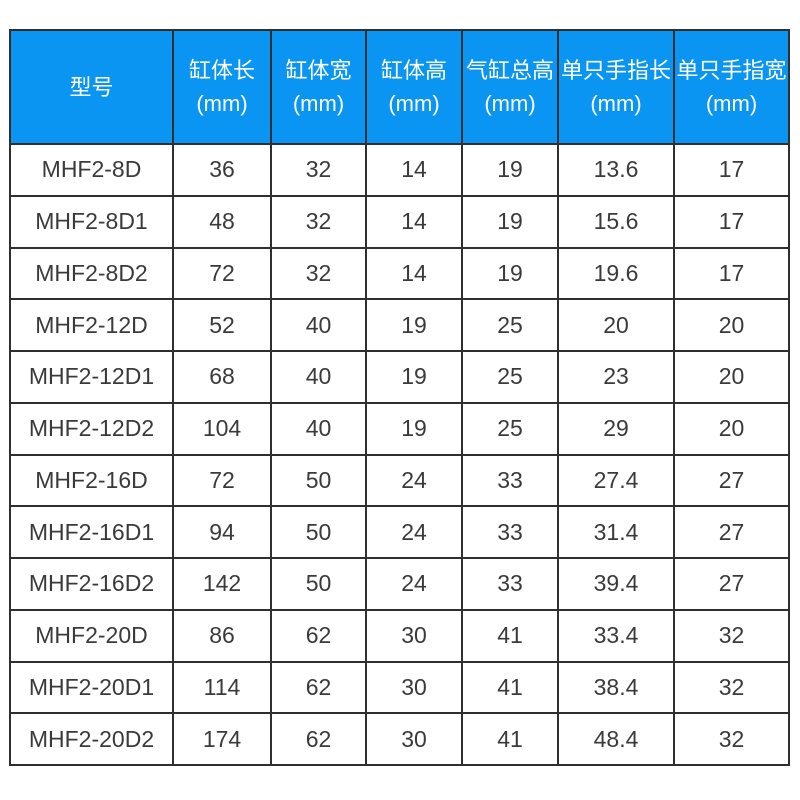 Image resolution: width=800 pixels, height=800 pixels. I want to click on model-cell: MHF2-12D2, so click(91, 428).